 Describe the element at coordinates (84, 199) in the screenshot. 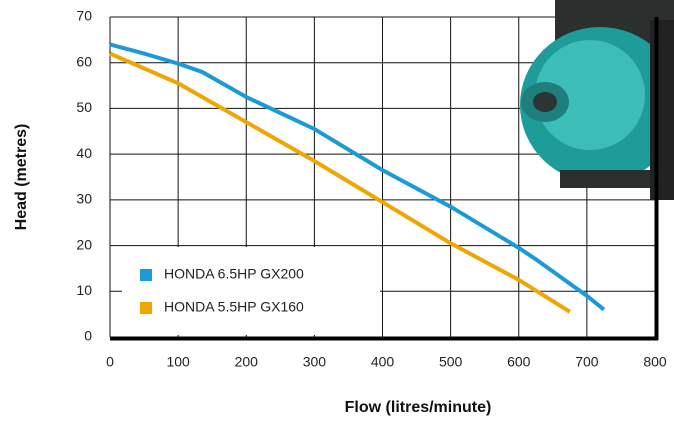

I see `y-tick-label: 30` at that location.